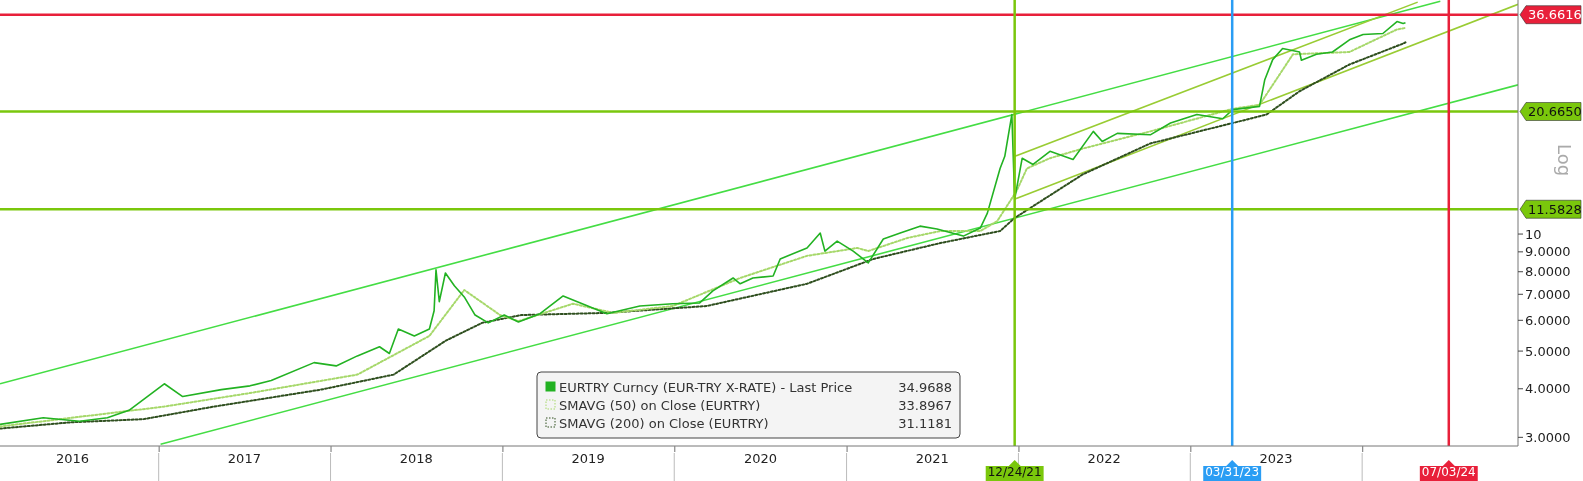 This screenshot has height=481, width=1583. Describe the element at coordinates (588, 459) in the screenshot. I see `x-tick-label: 2019` at that location.